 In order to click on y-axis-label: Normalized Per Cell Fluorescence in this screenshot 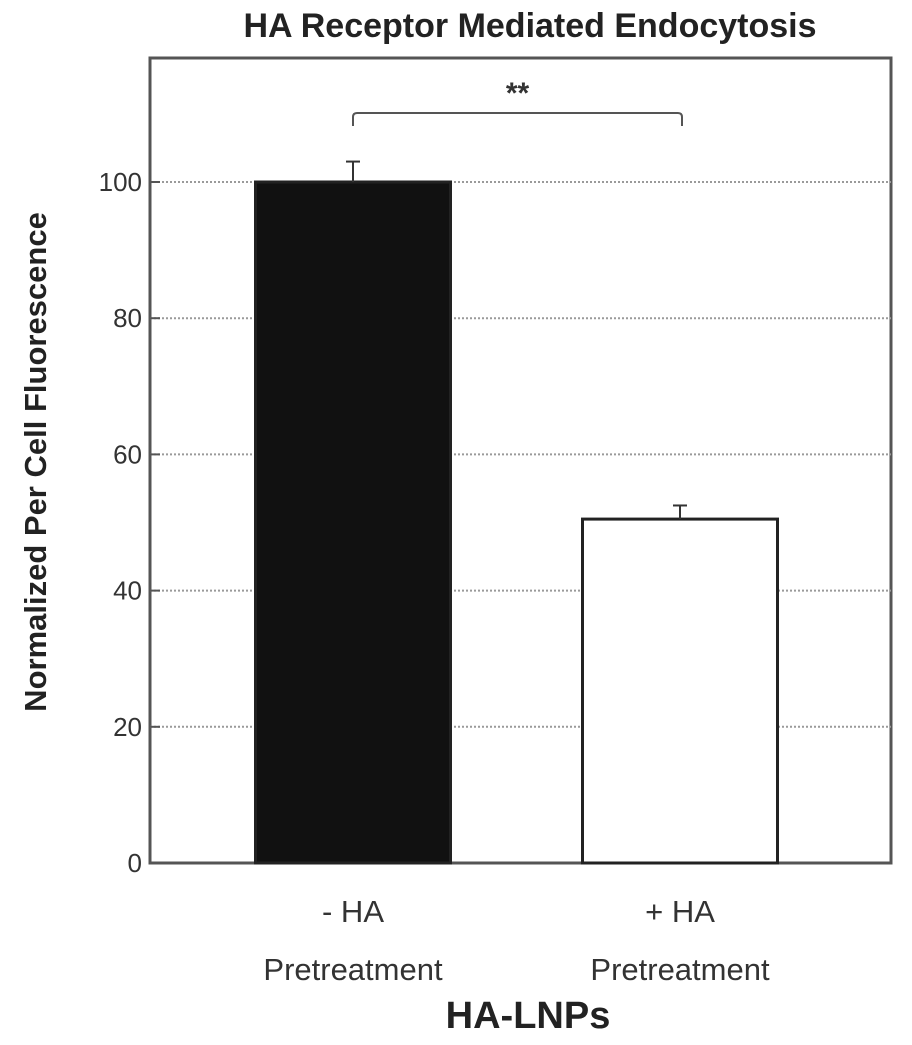, I will do `click(35, 462)`.